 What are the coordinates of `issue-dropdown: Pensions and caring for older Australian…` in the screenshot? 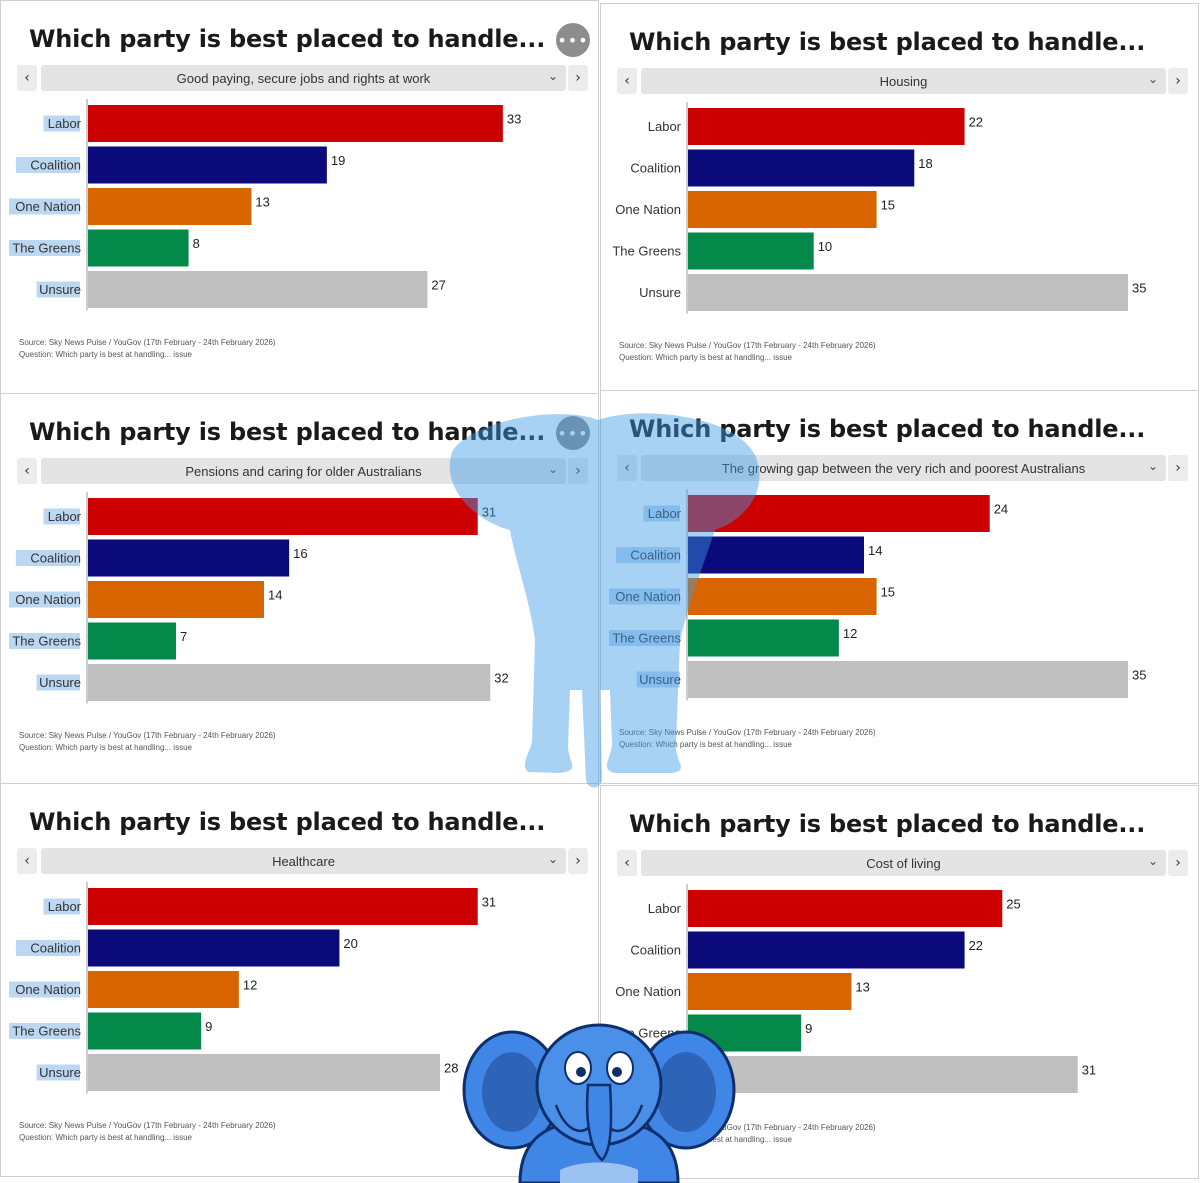 It's located at (303, 471).